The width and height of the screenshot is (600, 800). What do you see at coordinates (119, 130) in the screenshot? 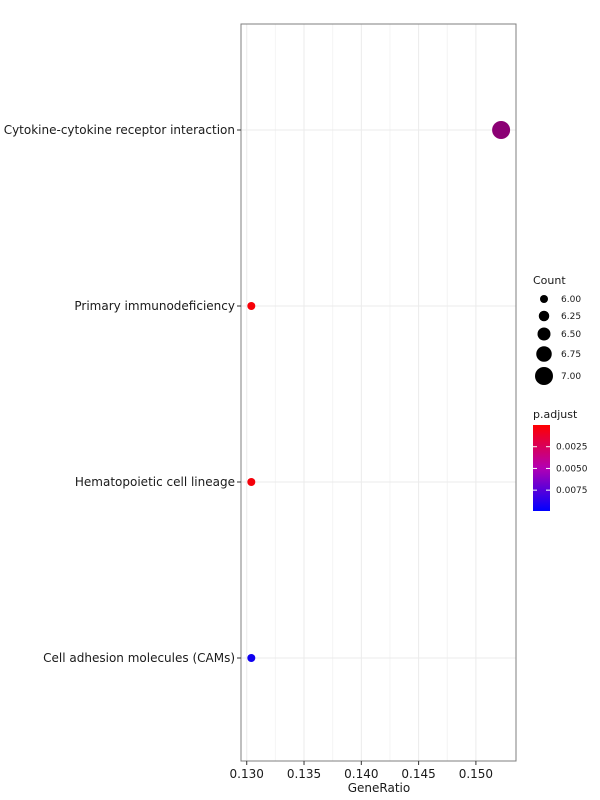
I see `category-label: Cytokine-cytokine receptor interaction` at bounding box center [119, 130].